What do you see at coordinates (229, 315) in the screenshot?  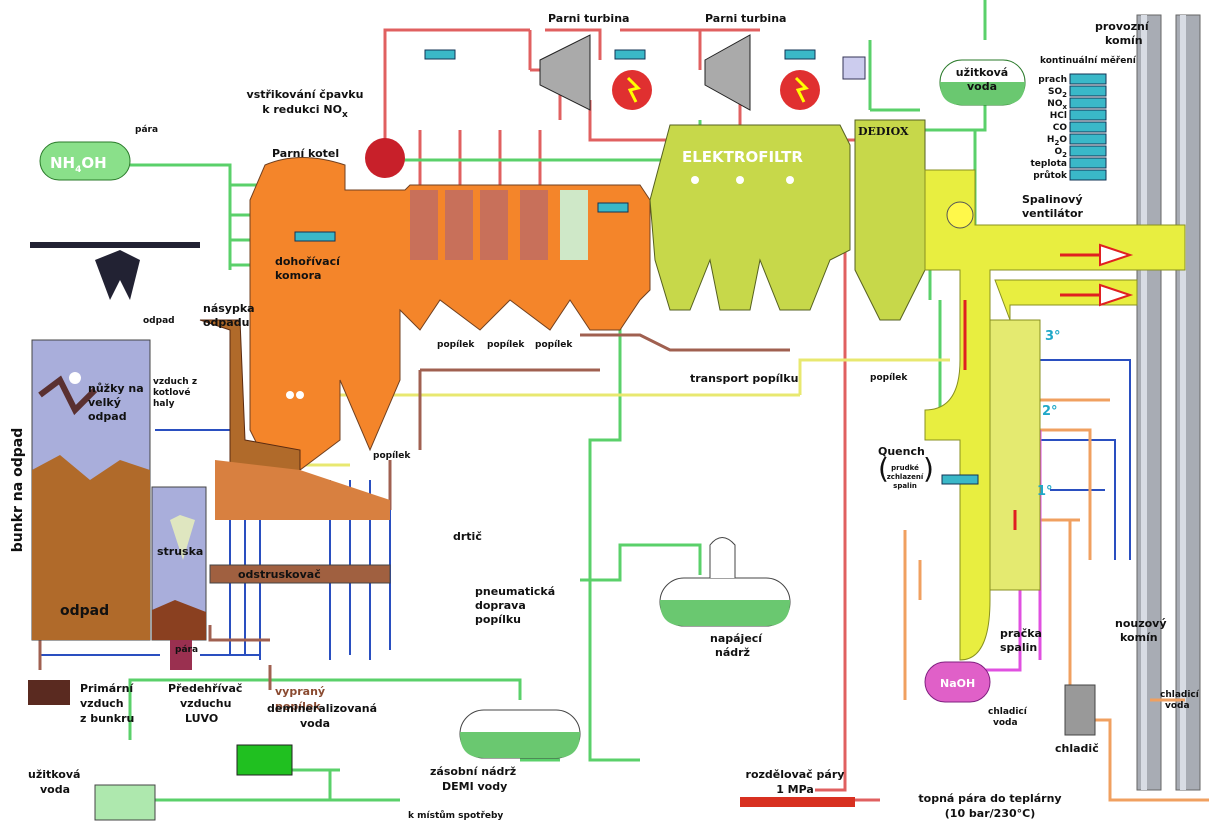 I see `label: násypka odpadu` at bounding box center [229, 315].